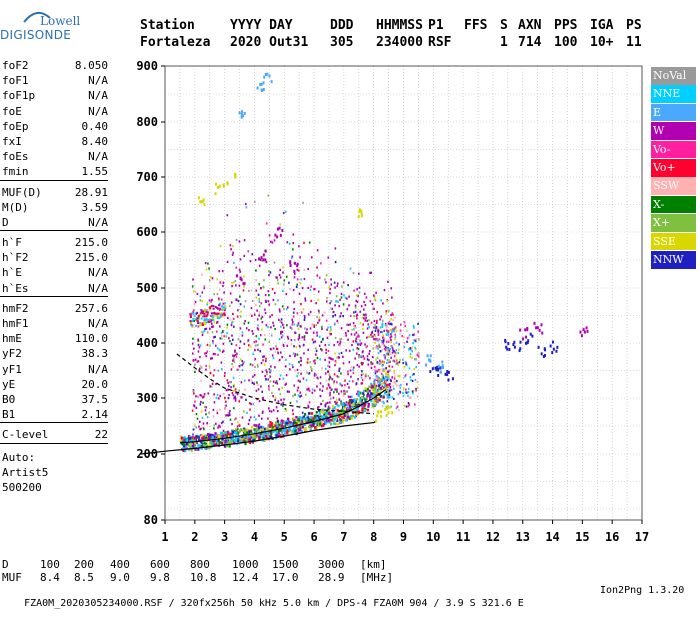 The width and height of the screenshot is (700, 636). Describe the element at coordinates (285, 577) in the screenshot. I see `muf-value: 17.0` at that location.